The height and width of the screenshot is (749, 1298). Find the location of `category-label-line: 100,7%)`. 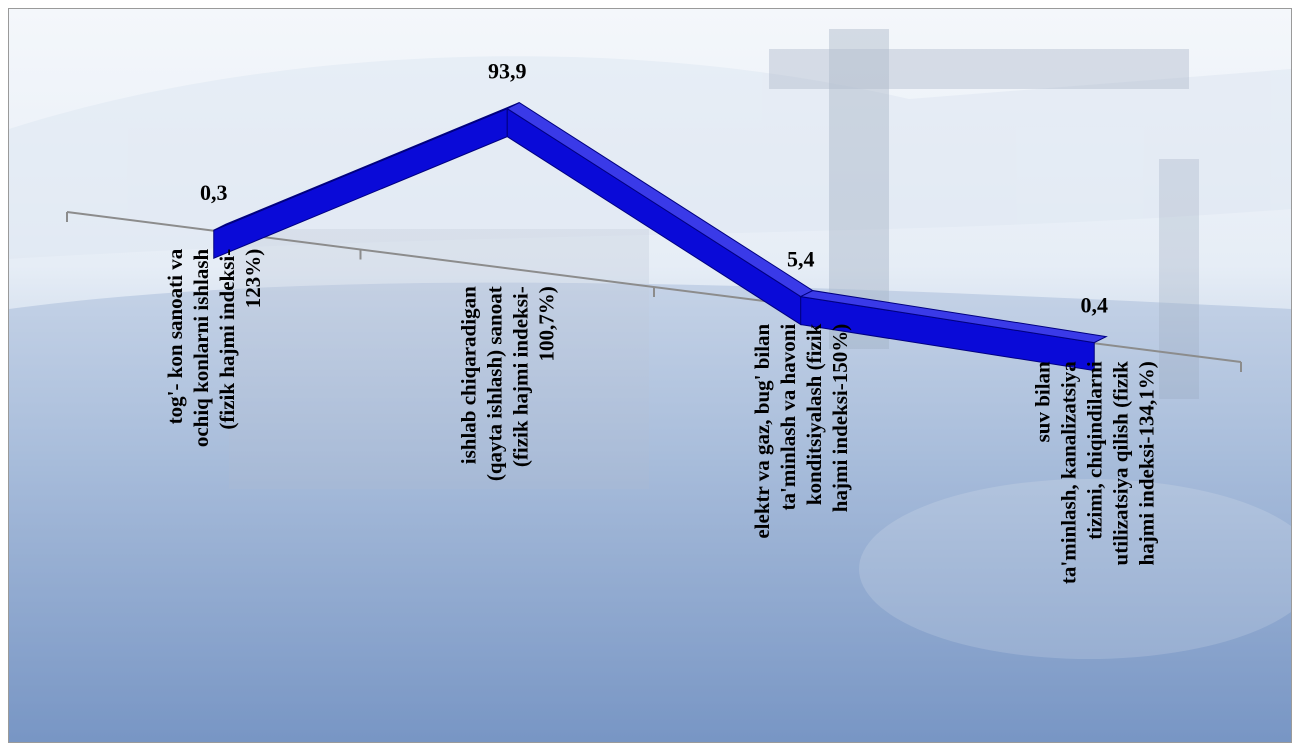

category-label-line: 100,7%) is located at coordinates (546, 323).